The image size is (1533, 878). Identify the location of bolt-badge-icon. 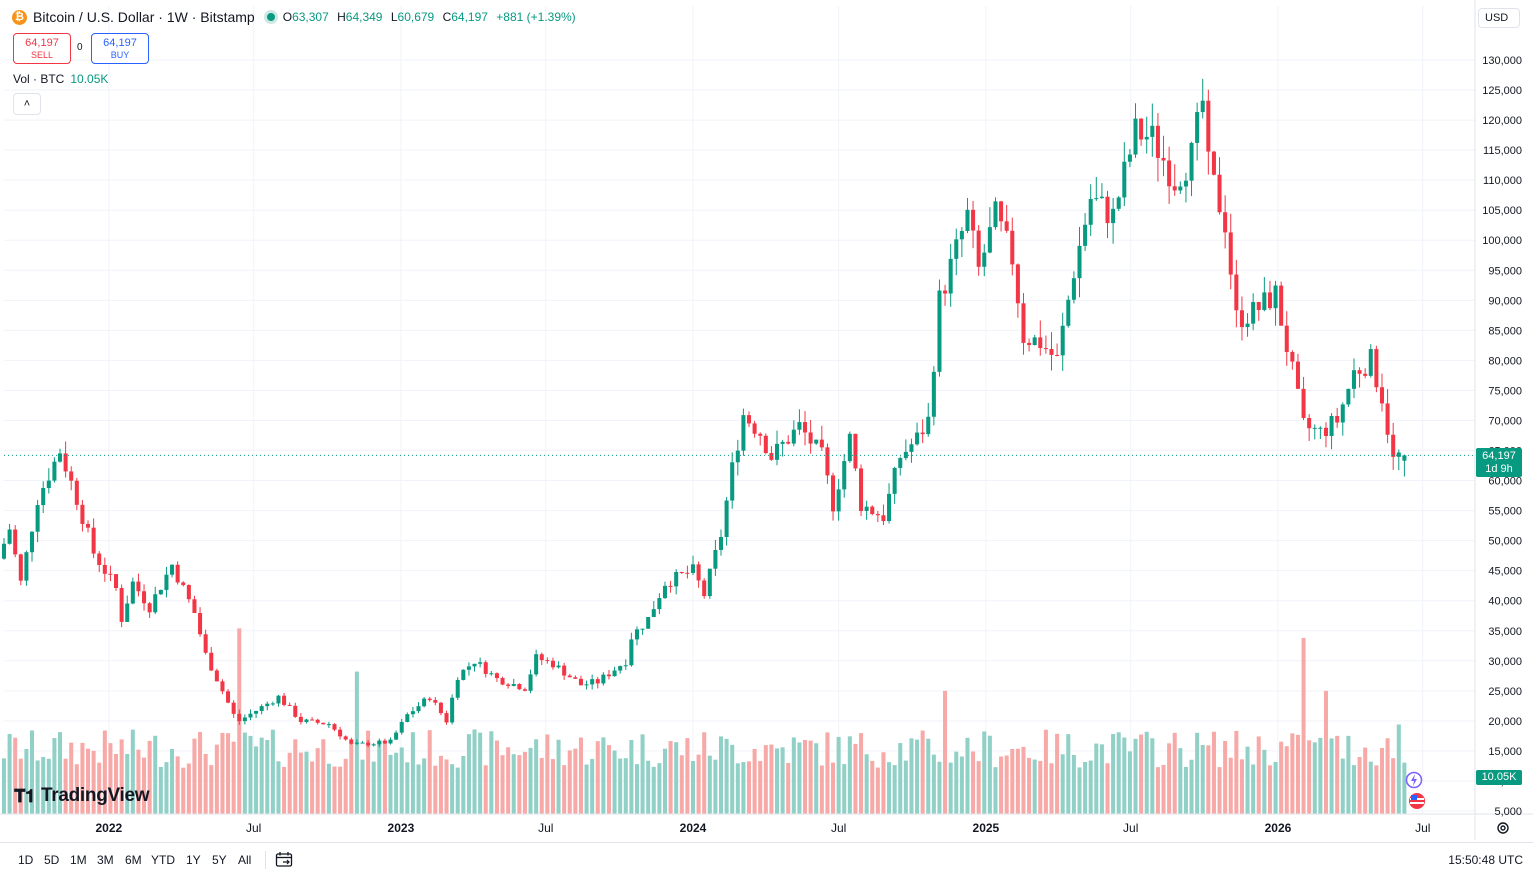
(1414, 780).